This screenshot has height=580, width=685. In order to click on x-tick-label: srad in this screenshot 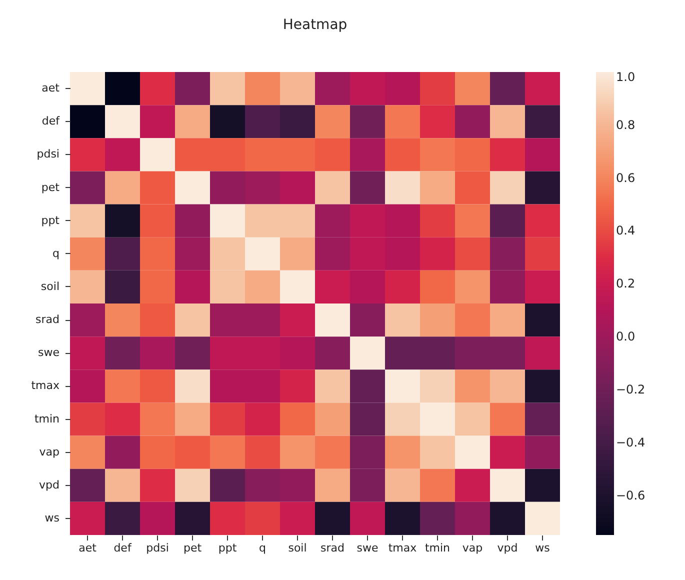, I will do `click(332, 548)`.